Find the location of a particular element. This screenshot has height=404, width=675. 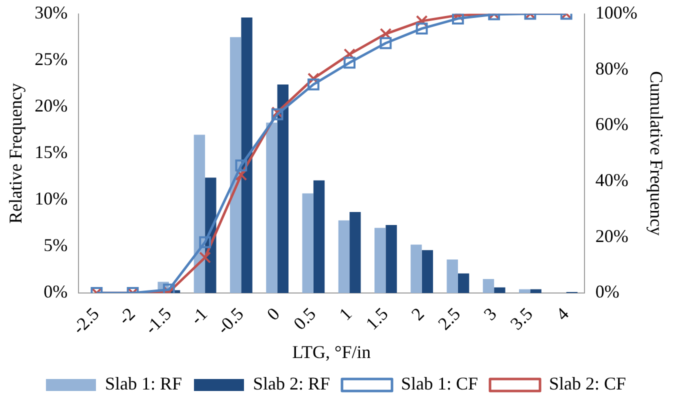

y2-tick-label: 60% is located at coordinates (611, 124).